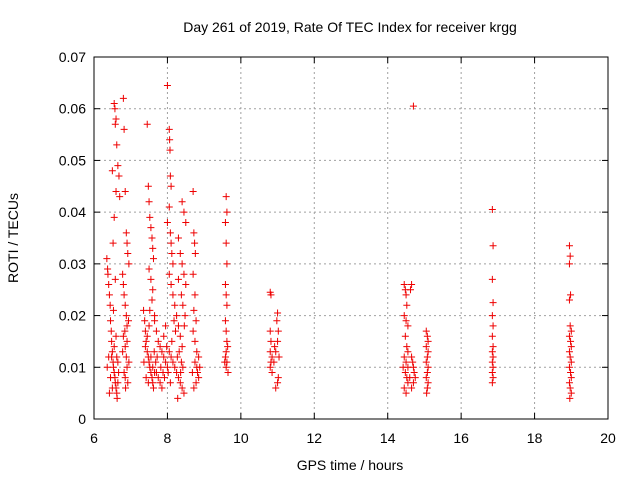  Describe the element at coordinates (608, 438) in the screenshot. I see `x-tick-label: 20` at that location.